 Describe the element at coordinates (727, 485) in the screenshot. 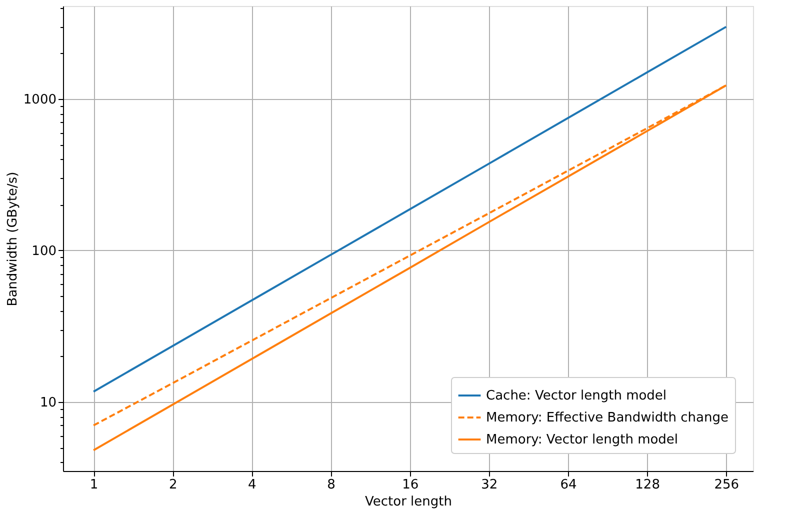

I see `x-tick-label: 256` at that location.